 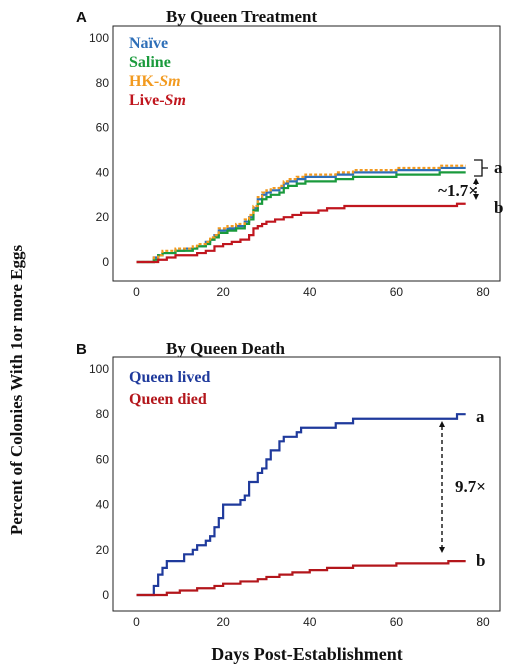 I want to click on panel-letter: B, so click(x=81, y=349).